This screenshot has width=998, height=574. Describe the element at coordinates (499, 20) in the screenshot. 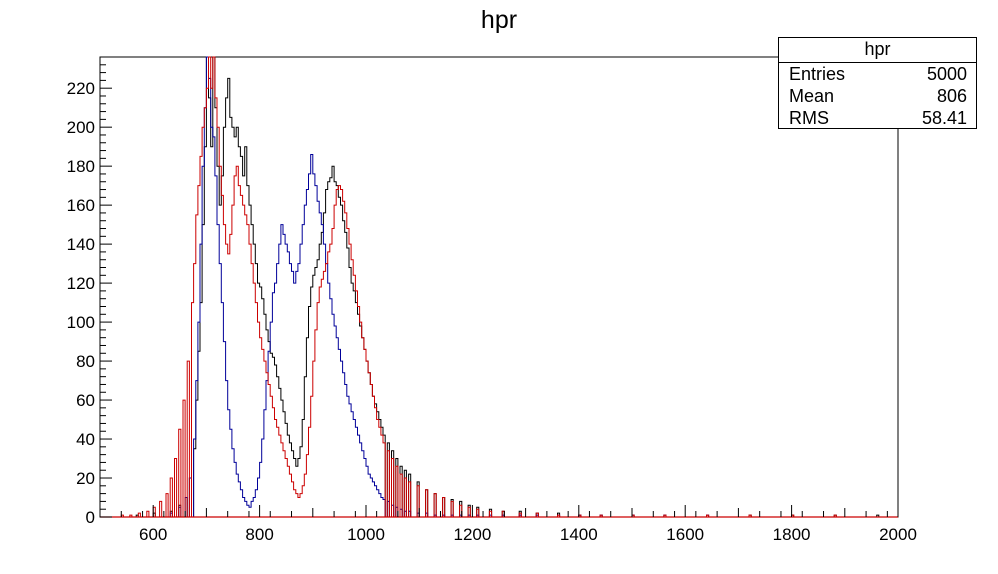

I see `chart-title: hpr` at that location.